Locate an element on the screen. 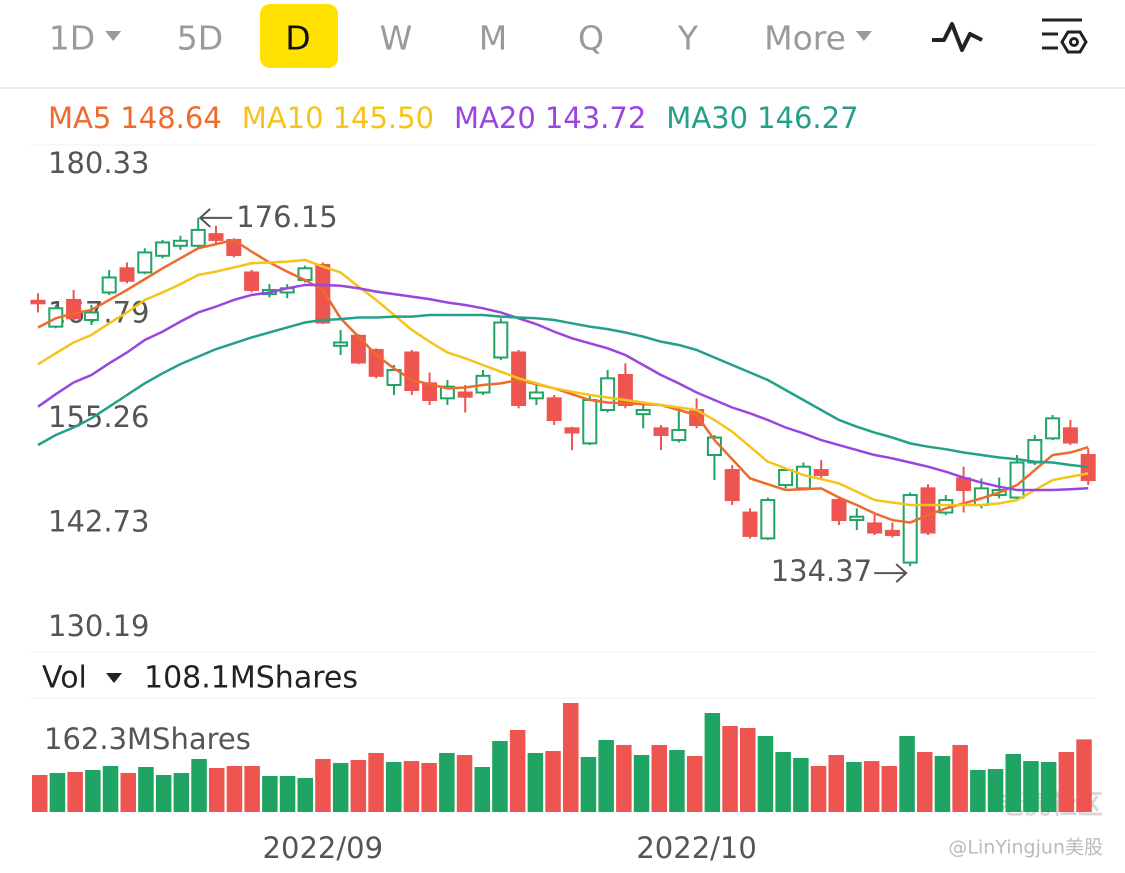 The width and height of the screenshot is (1125, 873). volume-title: Vol is located at coordinates (64, 678).